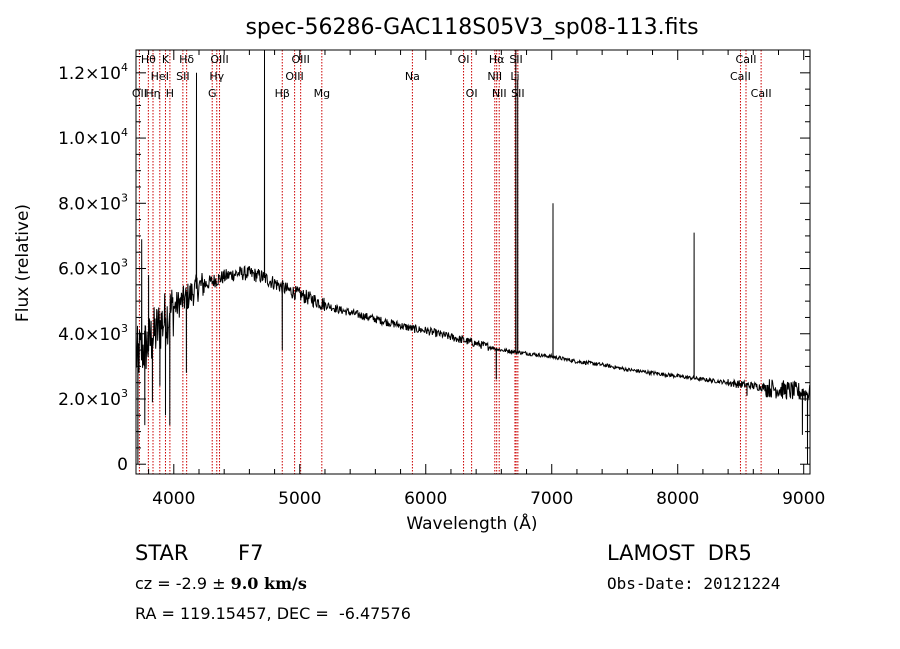  I want to click on line-label: Mg, so click(322, 93).